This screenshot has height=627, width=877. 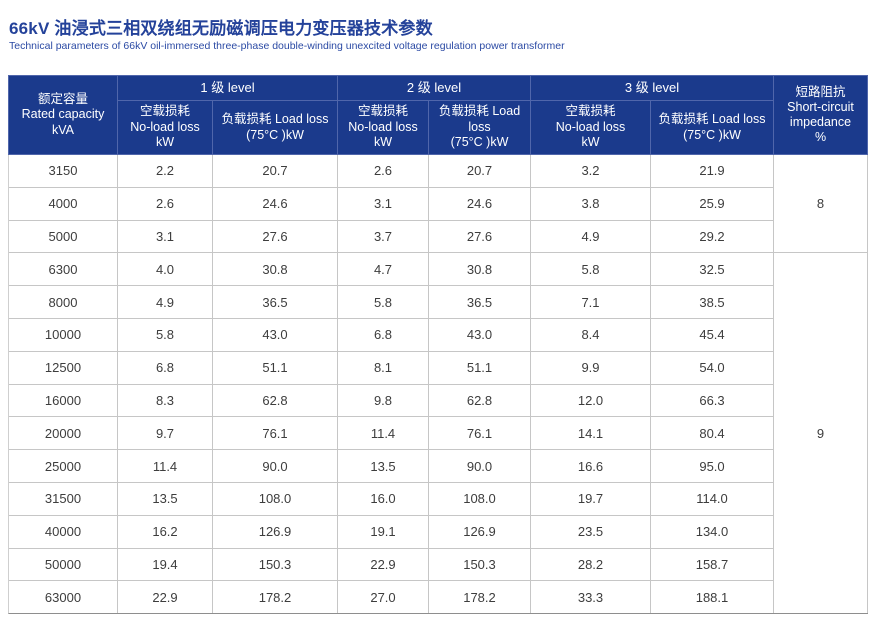 What do you see at coordinates (590, 203) in the screenshot?
I see `value-cell: 3.8` at bounding box center [590, 203].